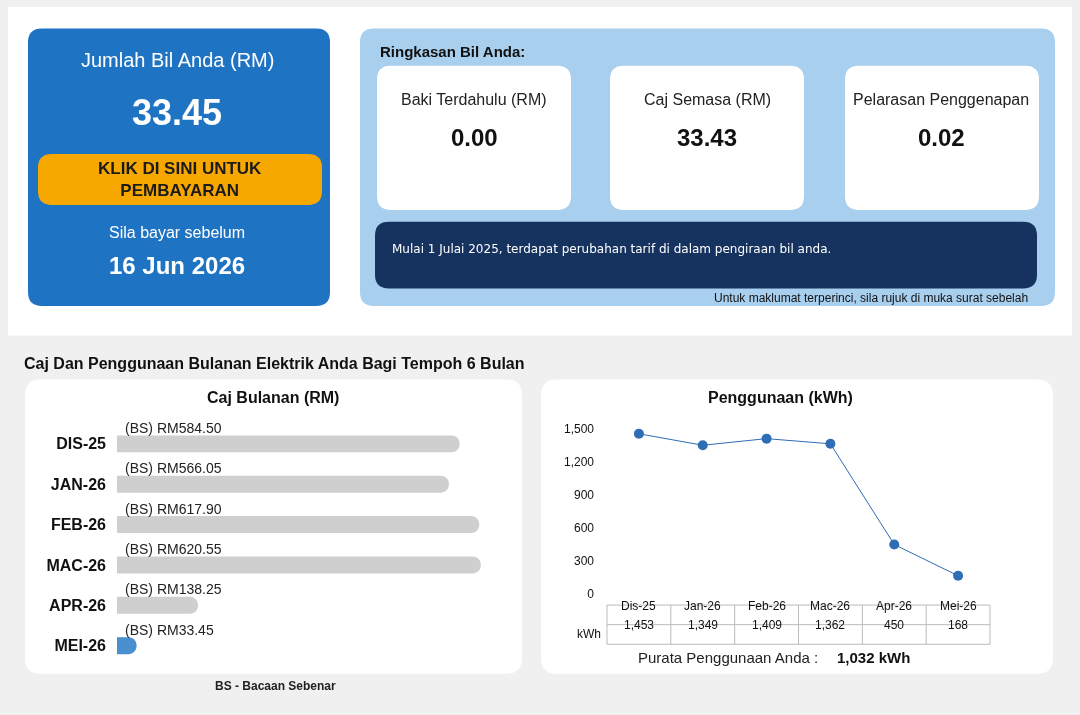 The height and width of the screenshot is (715, 1080). I want to click on text: Ringkasan Bil Anda:, so click(453, 51).